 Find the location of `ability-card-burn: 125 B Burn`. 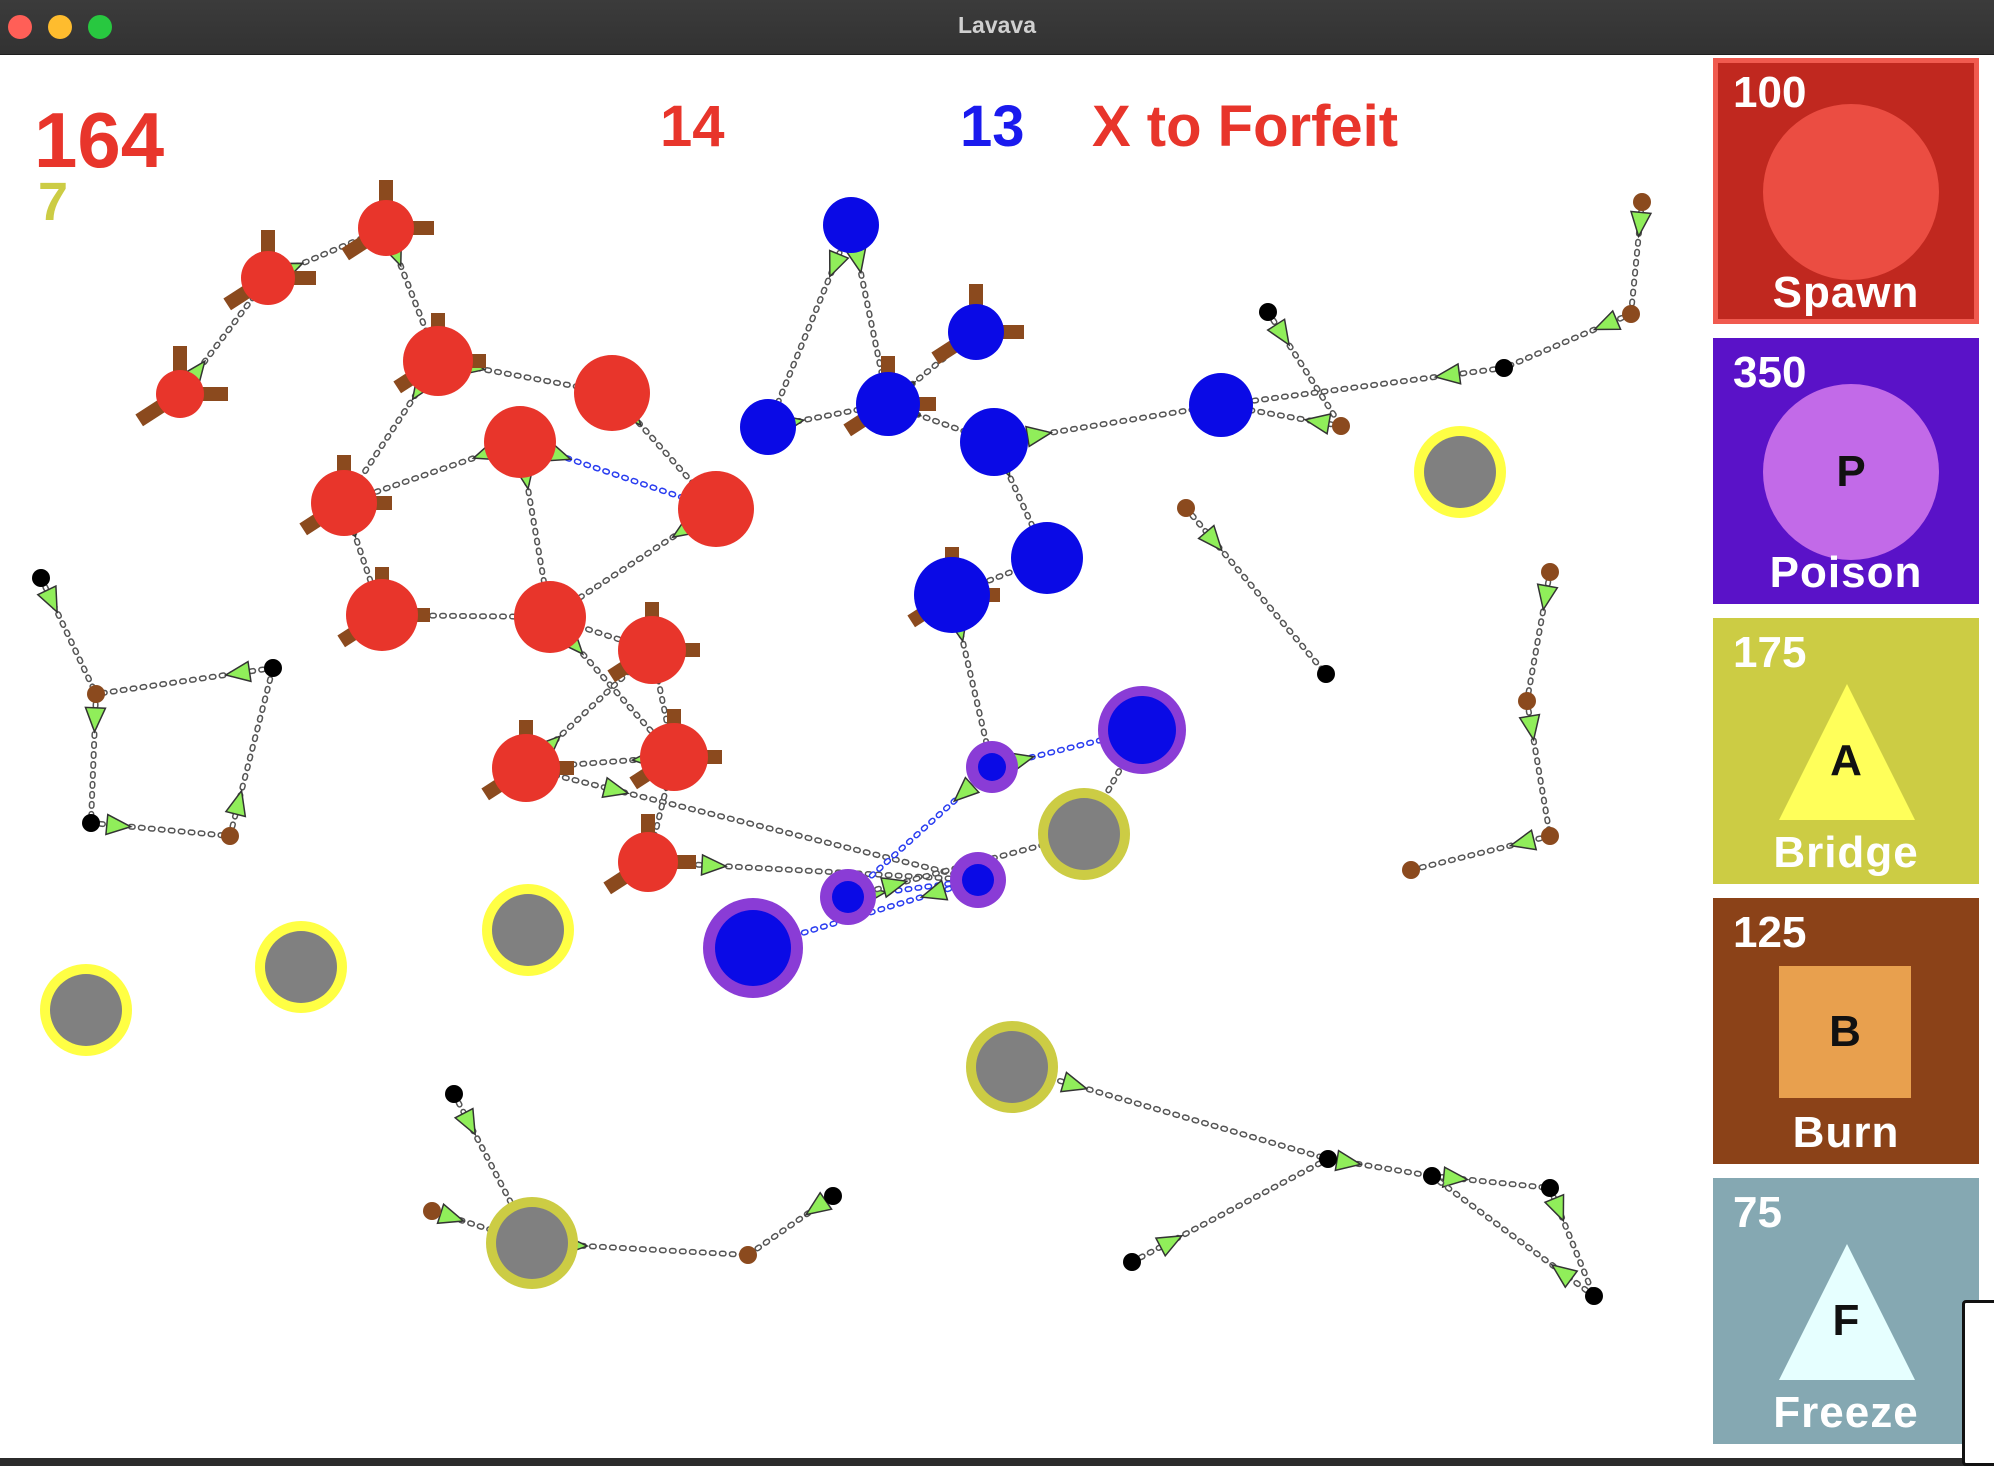

ability-card-burn: 125 B Burn is located at coordinates (1846, 1031).